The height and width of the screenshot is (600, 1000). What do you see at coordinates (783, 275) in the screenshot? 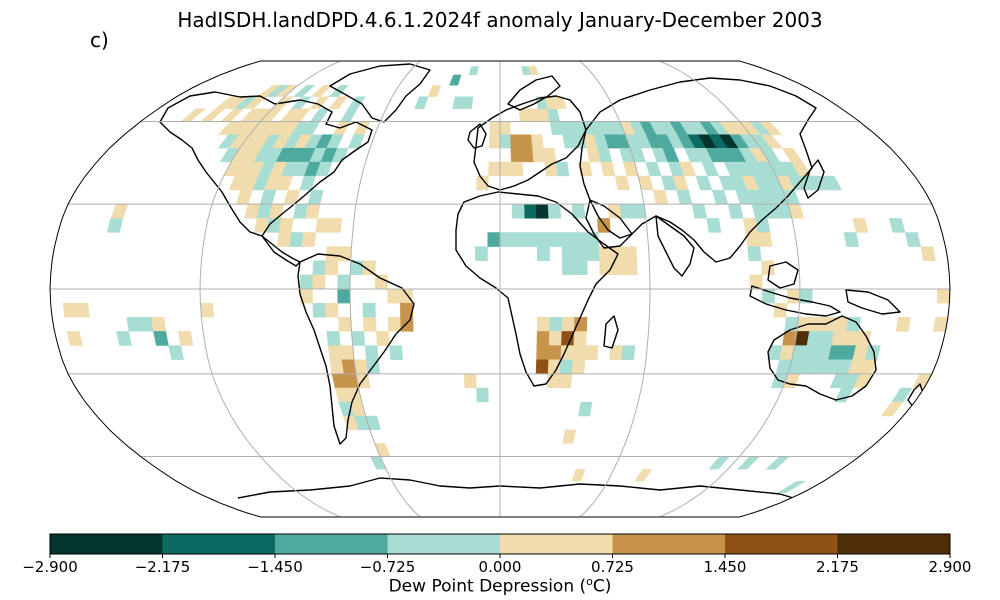
I see `coastline-borneo` at bounding box center [783, 275].